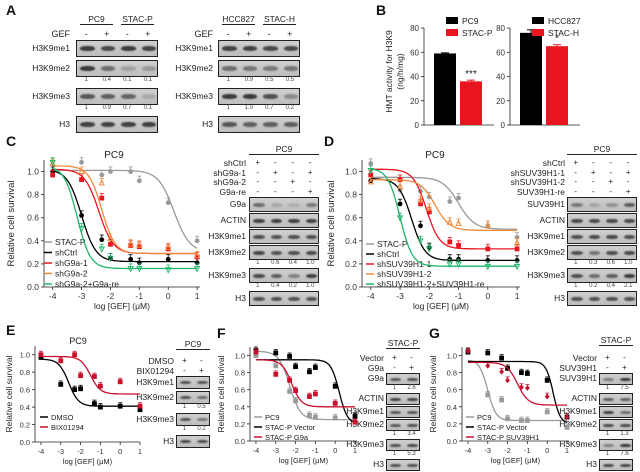 Image resolution: width=640 pixels, height=472 pixels. What do you see at coordinates (11, 10) in the screenshot?
I see `panel-label-a: A` at bounding box center [11, 10].